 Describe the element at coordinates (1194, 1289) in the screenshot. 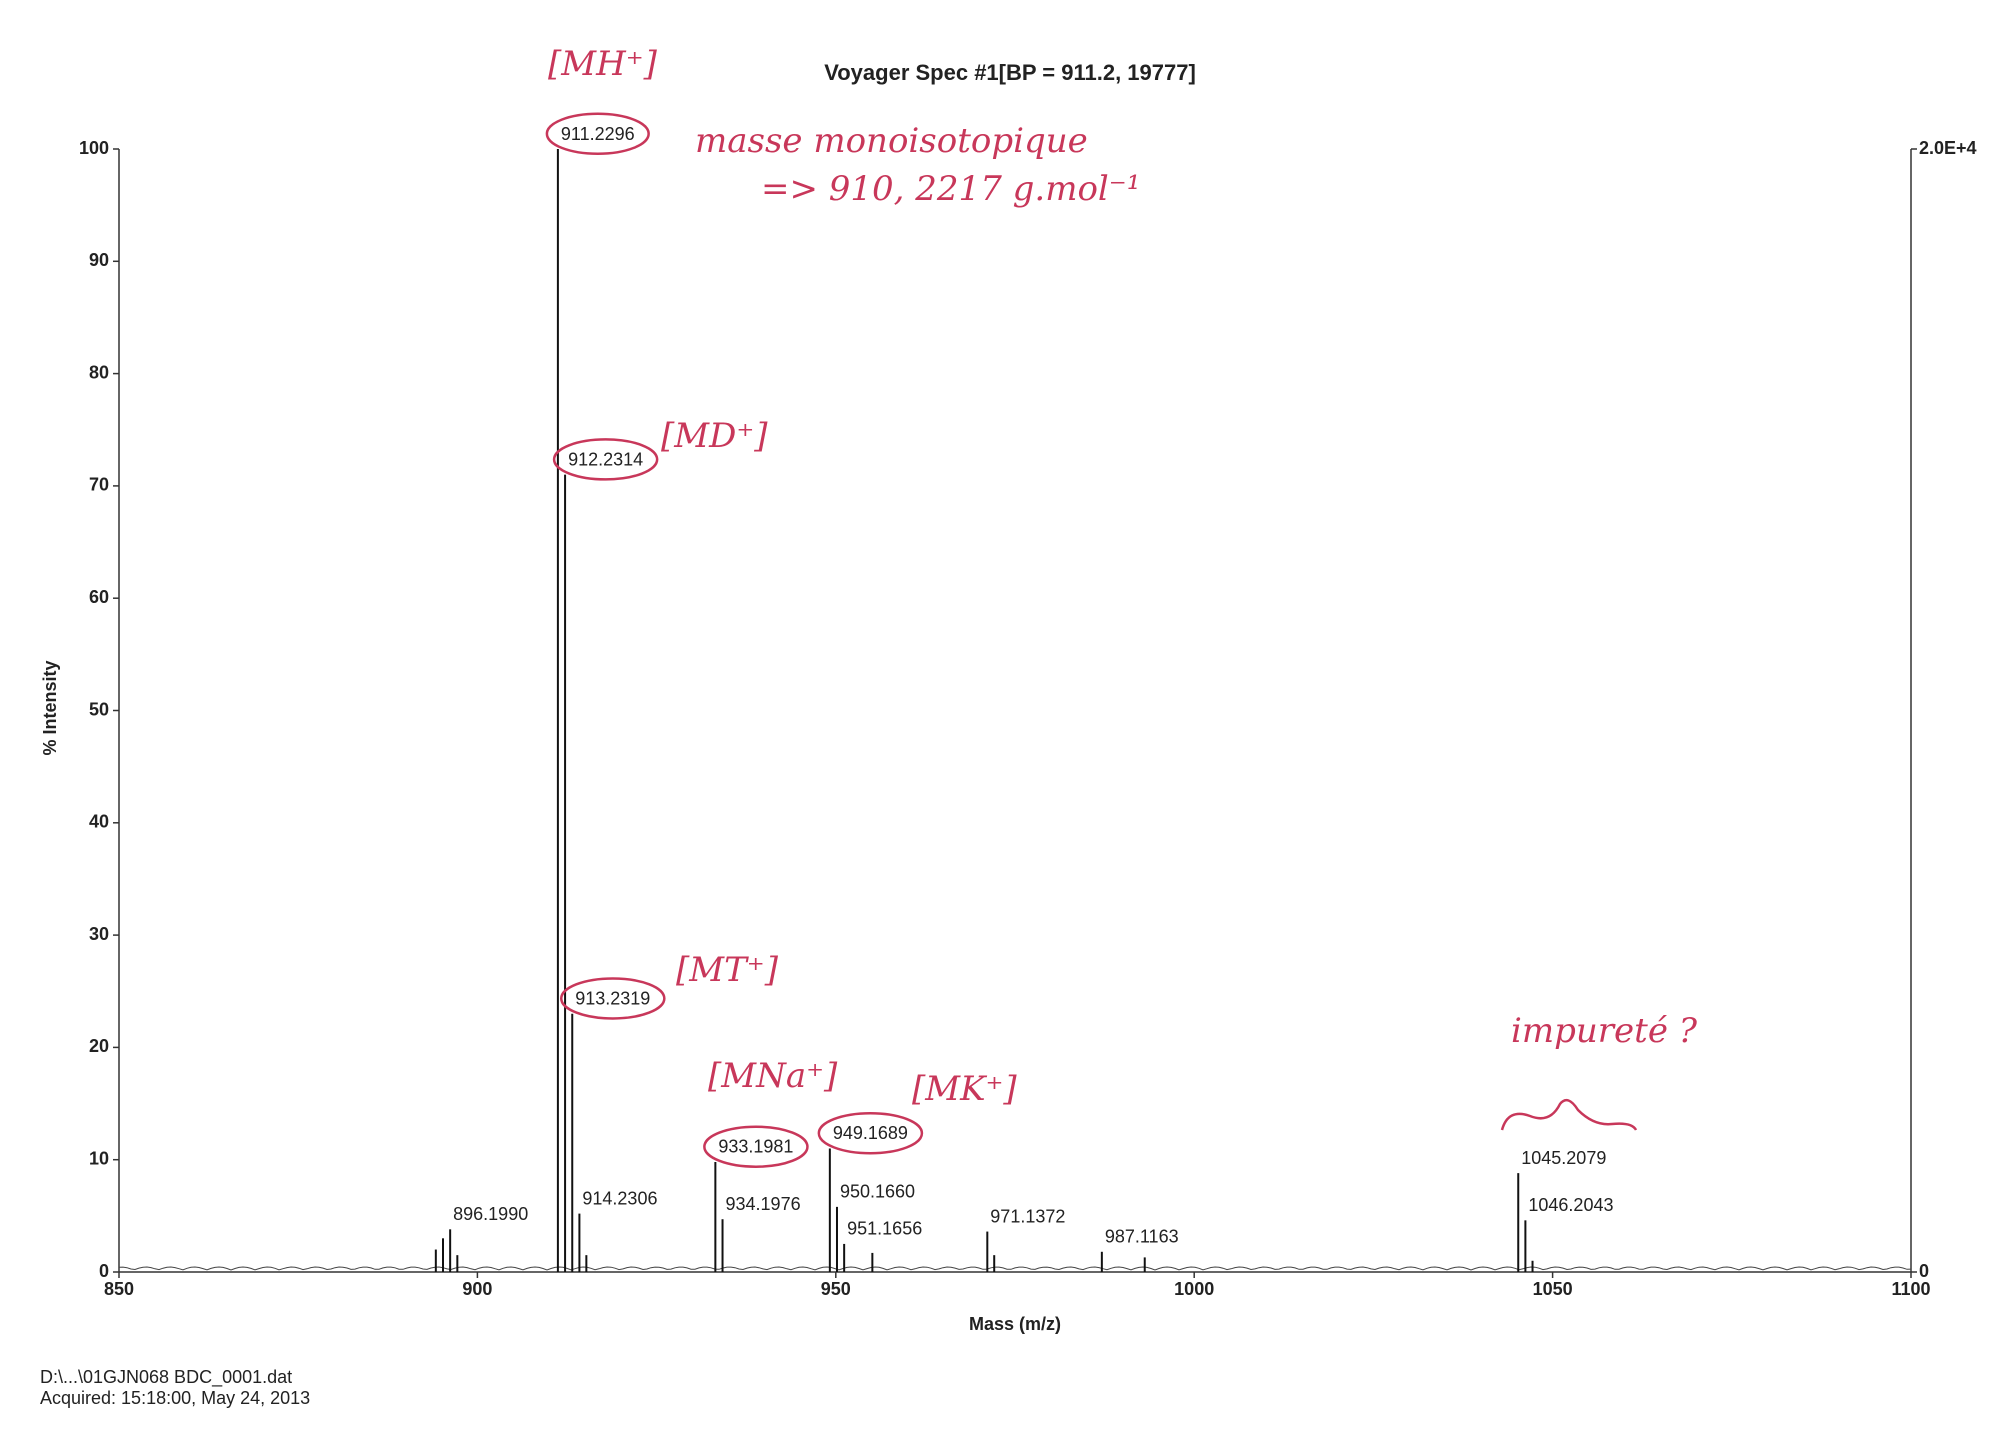

I see `x-tick-label: 1000` at that location.